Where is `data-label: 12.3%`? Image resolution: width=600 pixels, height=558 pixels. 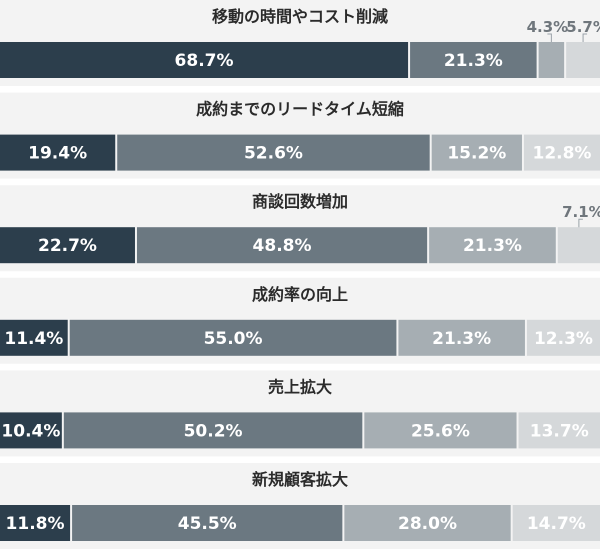
data-label: 12.3% is located at coordinates (563, 339).